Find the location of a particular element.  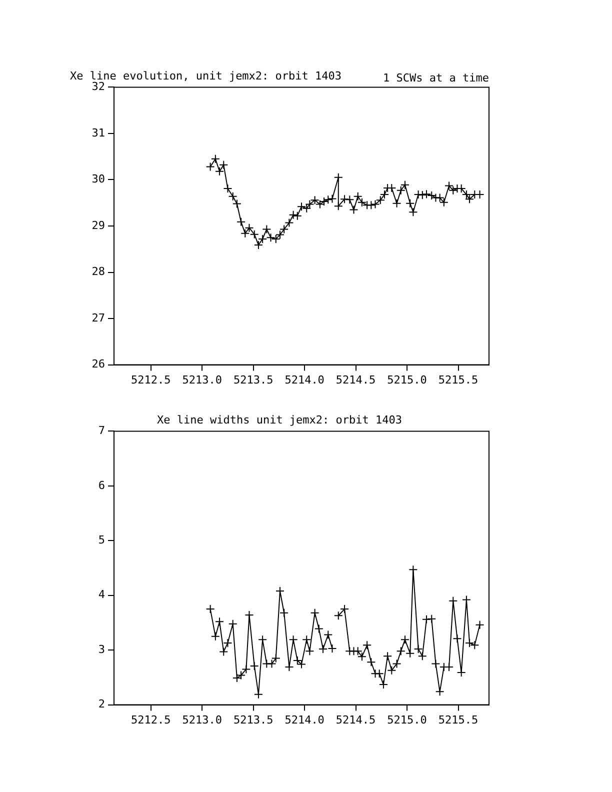

chart-title: Xe line widths unit jemx2: orbit 1403 is located at coordinates (279, 419).